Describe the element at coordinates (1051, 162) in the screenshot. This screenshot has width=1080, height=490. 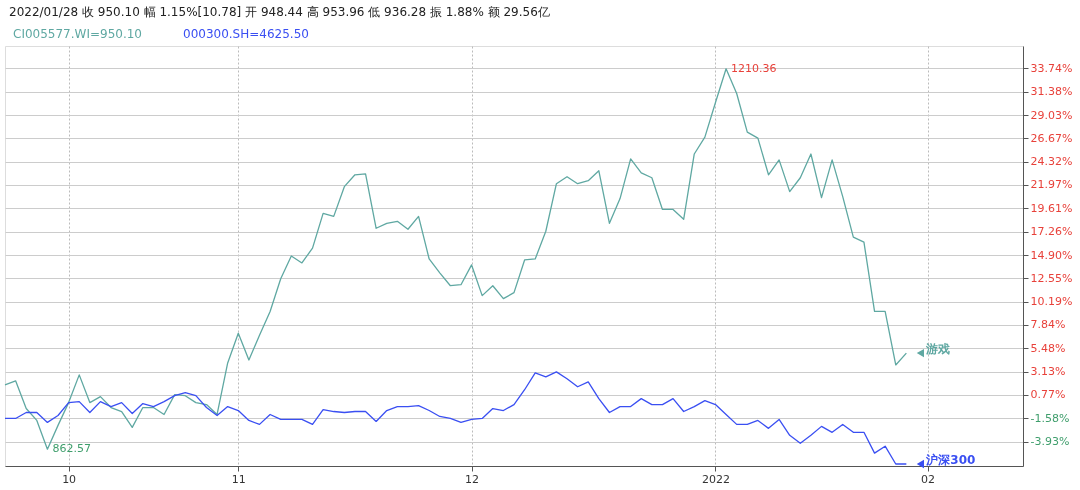
I see `y-tick-label: 24.32%` at that location.